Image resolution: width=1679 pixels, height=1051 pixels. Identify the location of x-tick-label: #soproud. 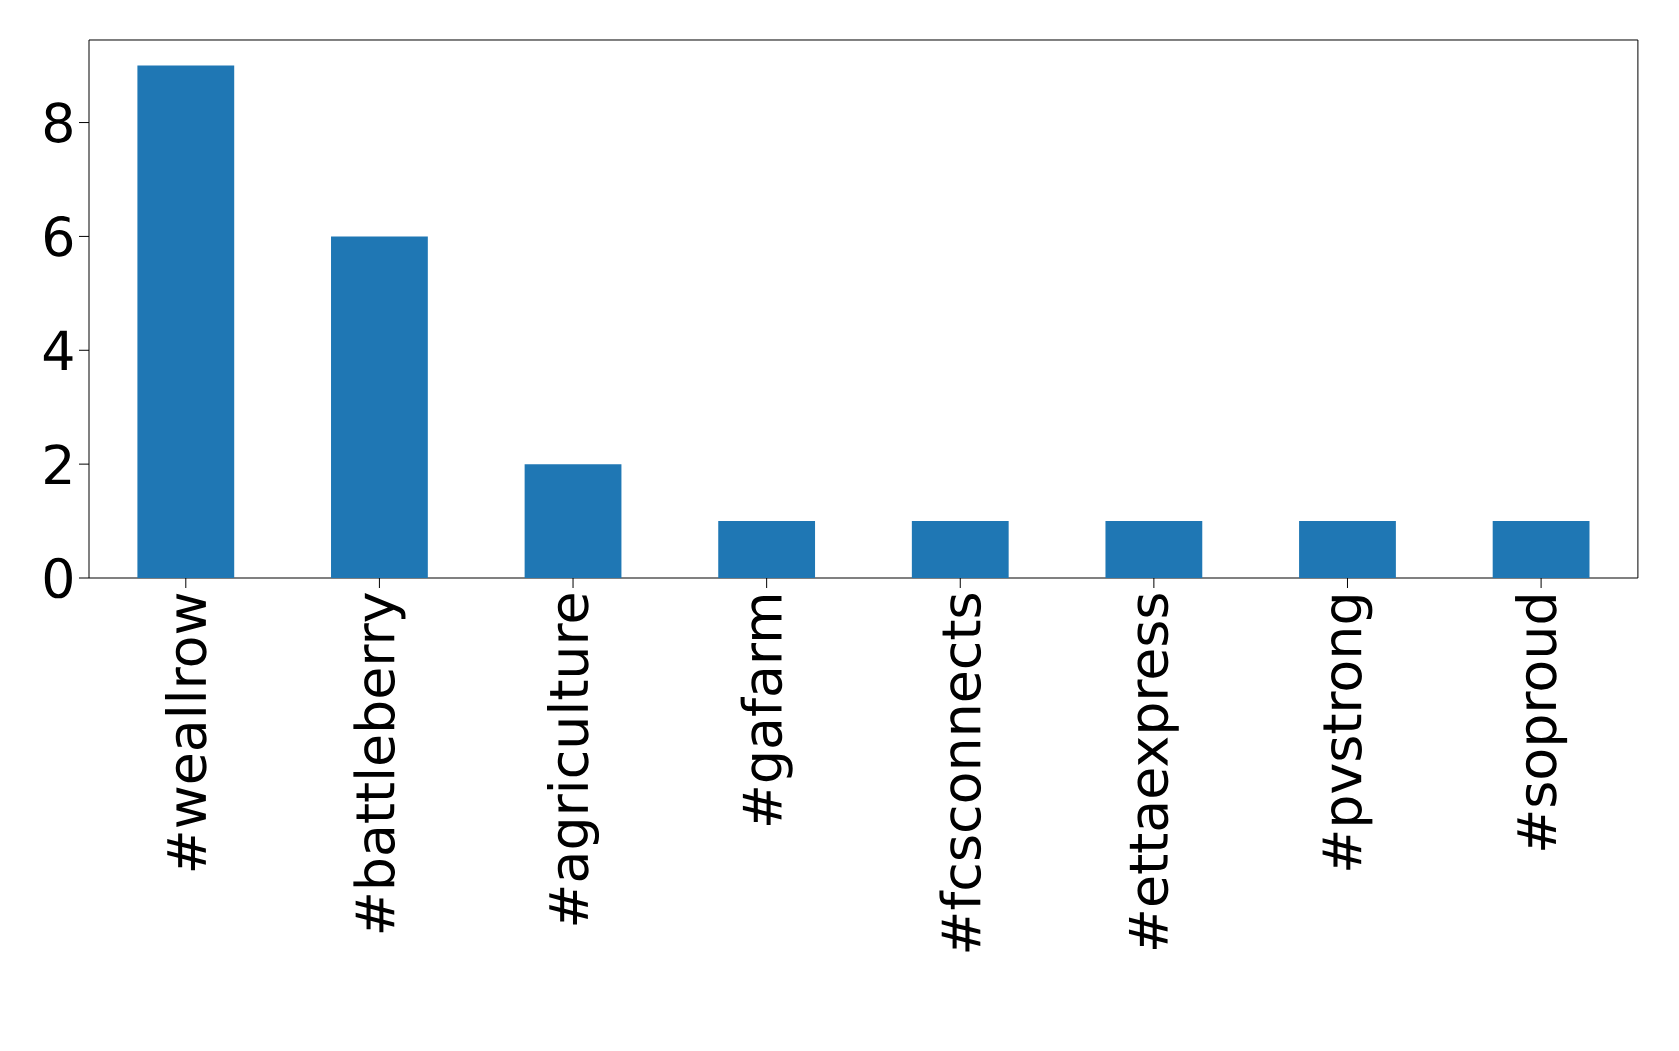
(1541, 723).